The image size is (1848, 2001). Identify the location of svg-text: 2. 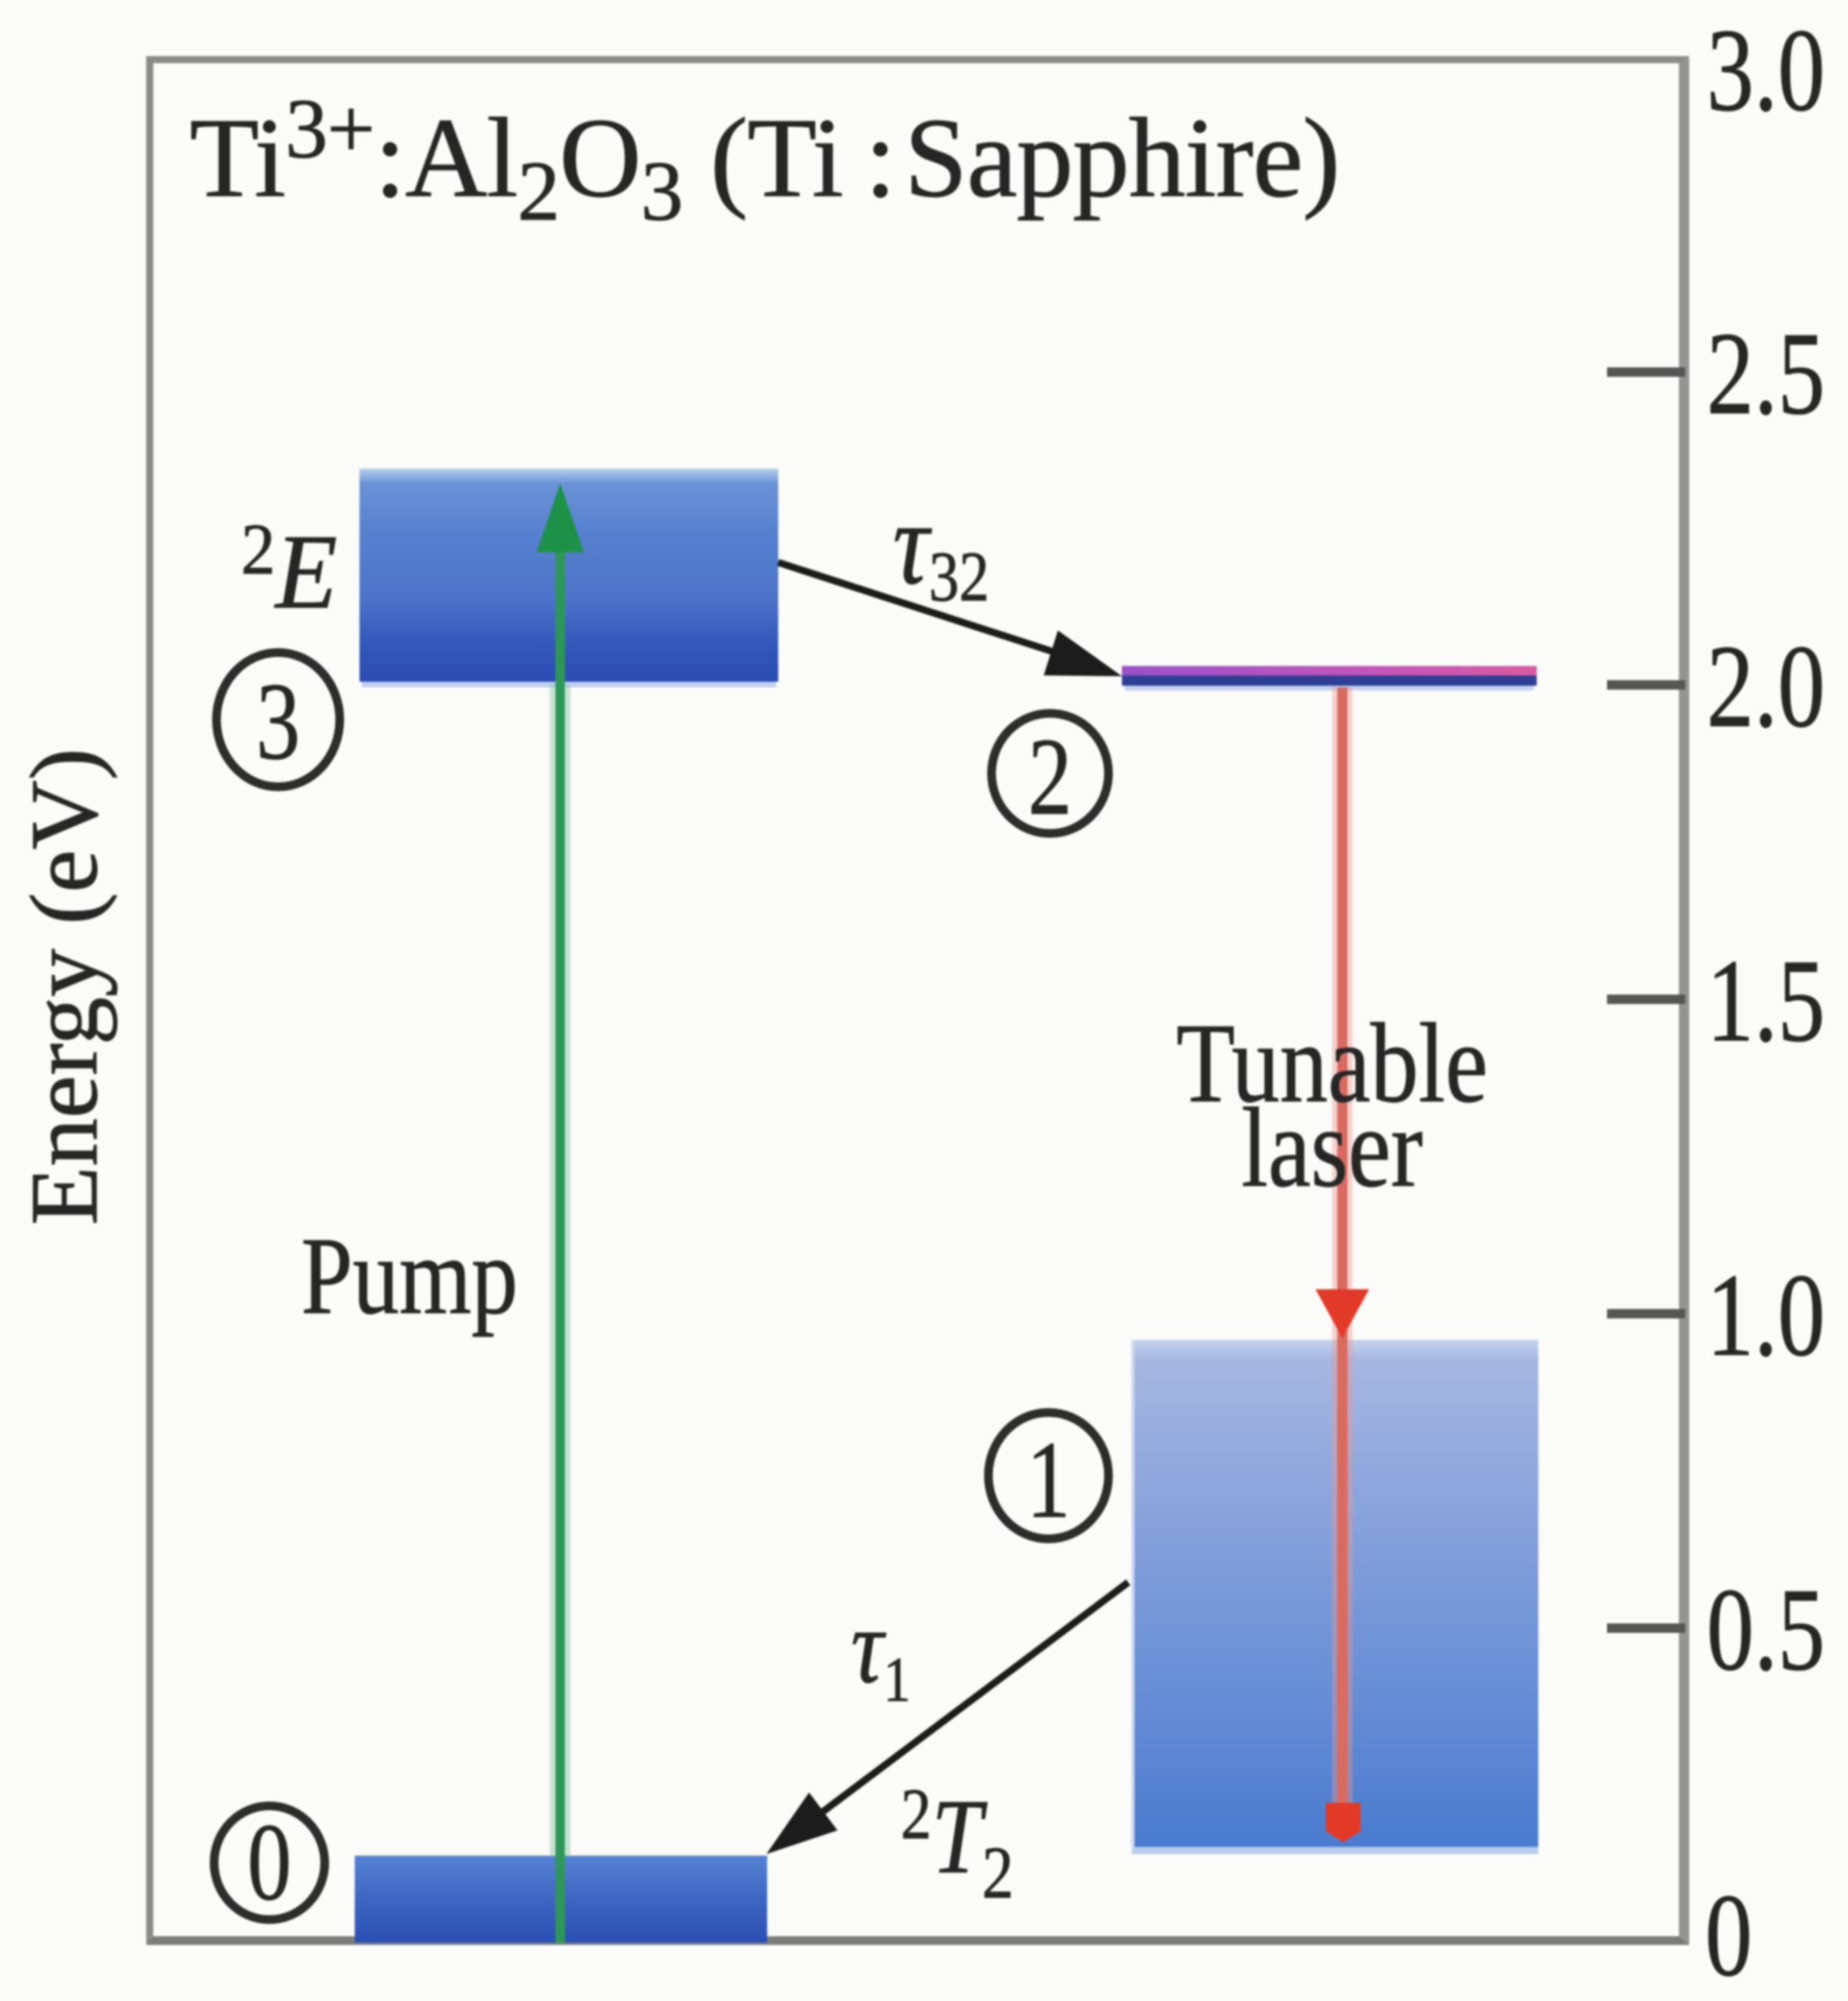
(1050, 777).